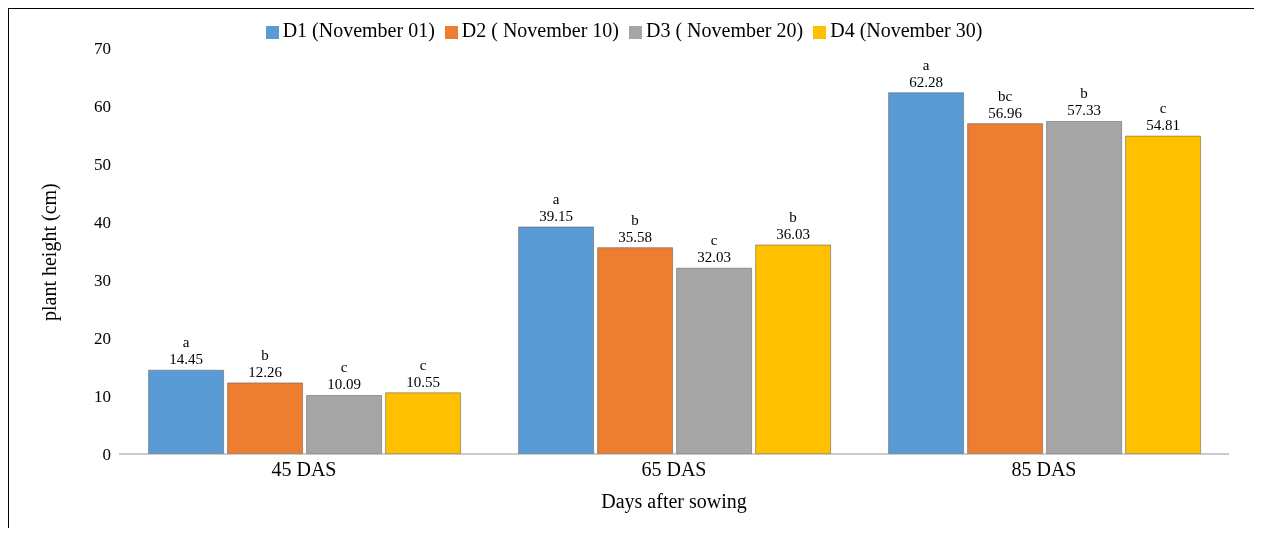 This screenshot has width=1263, height=535. What do you see at coordinates (102, 223) in the screenshot?
I see `y-tick-label: 40` at bounding box center [102, 223].